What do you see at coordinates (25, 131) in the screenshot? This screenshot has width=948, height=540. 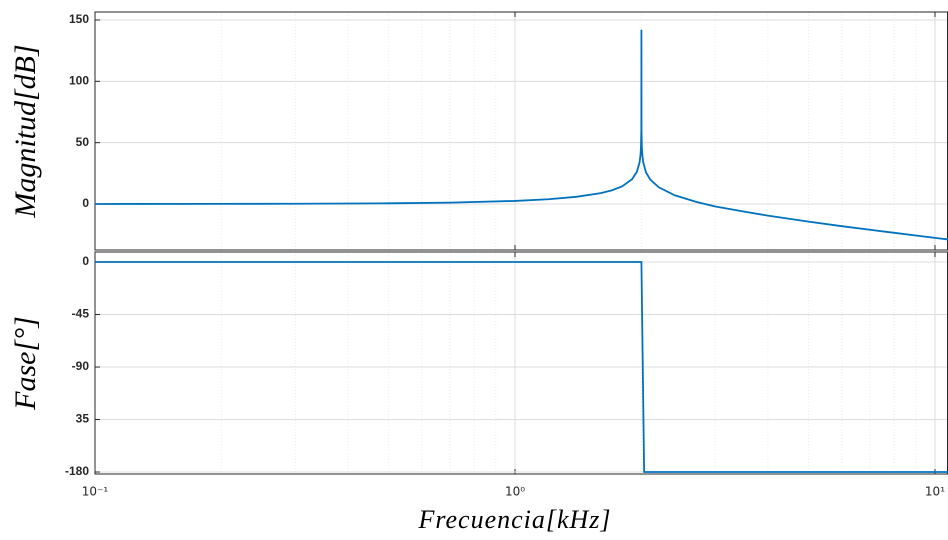 I see `y-axis-label: Magnitud[dB]` at bounding box center [25, 131].